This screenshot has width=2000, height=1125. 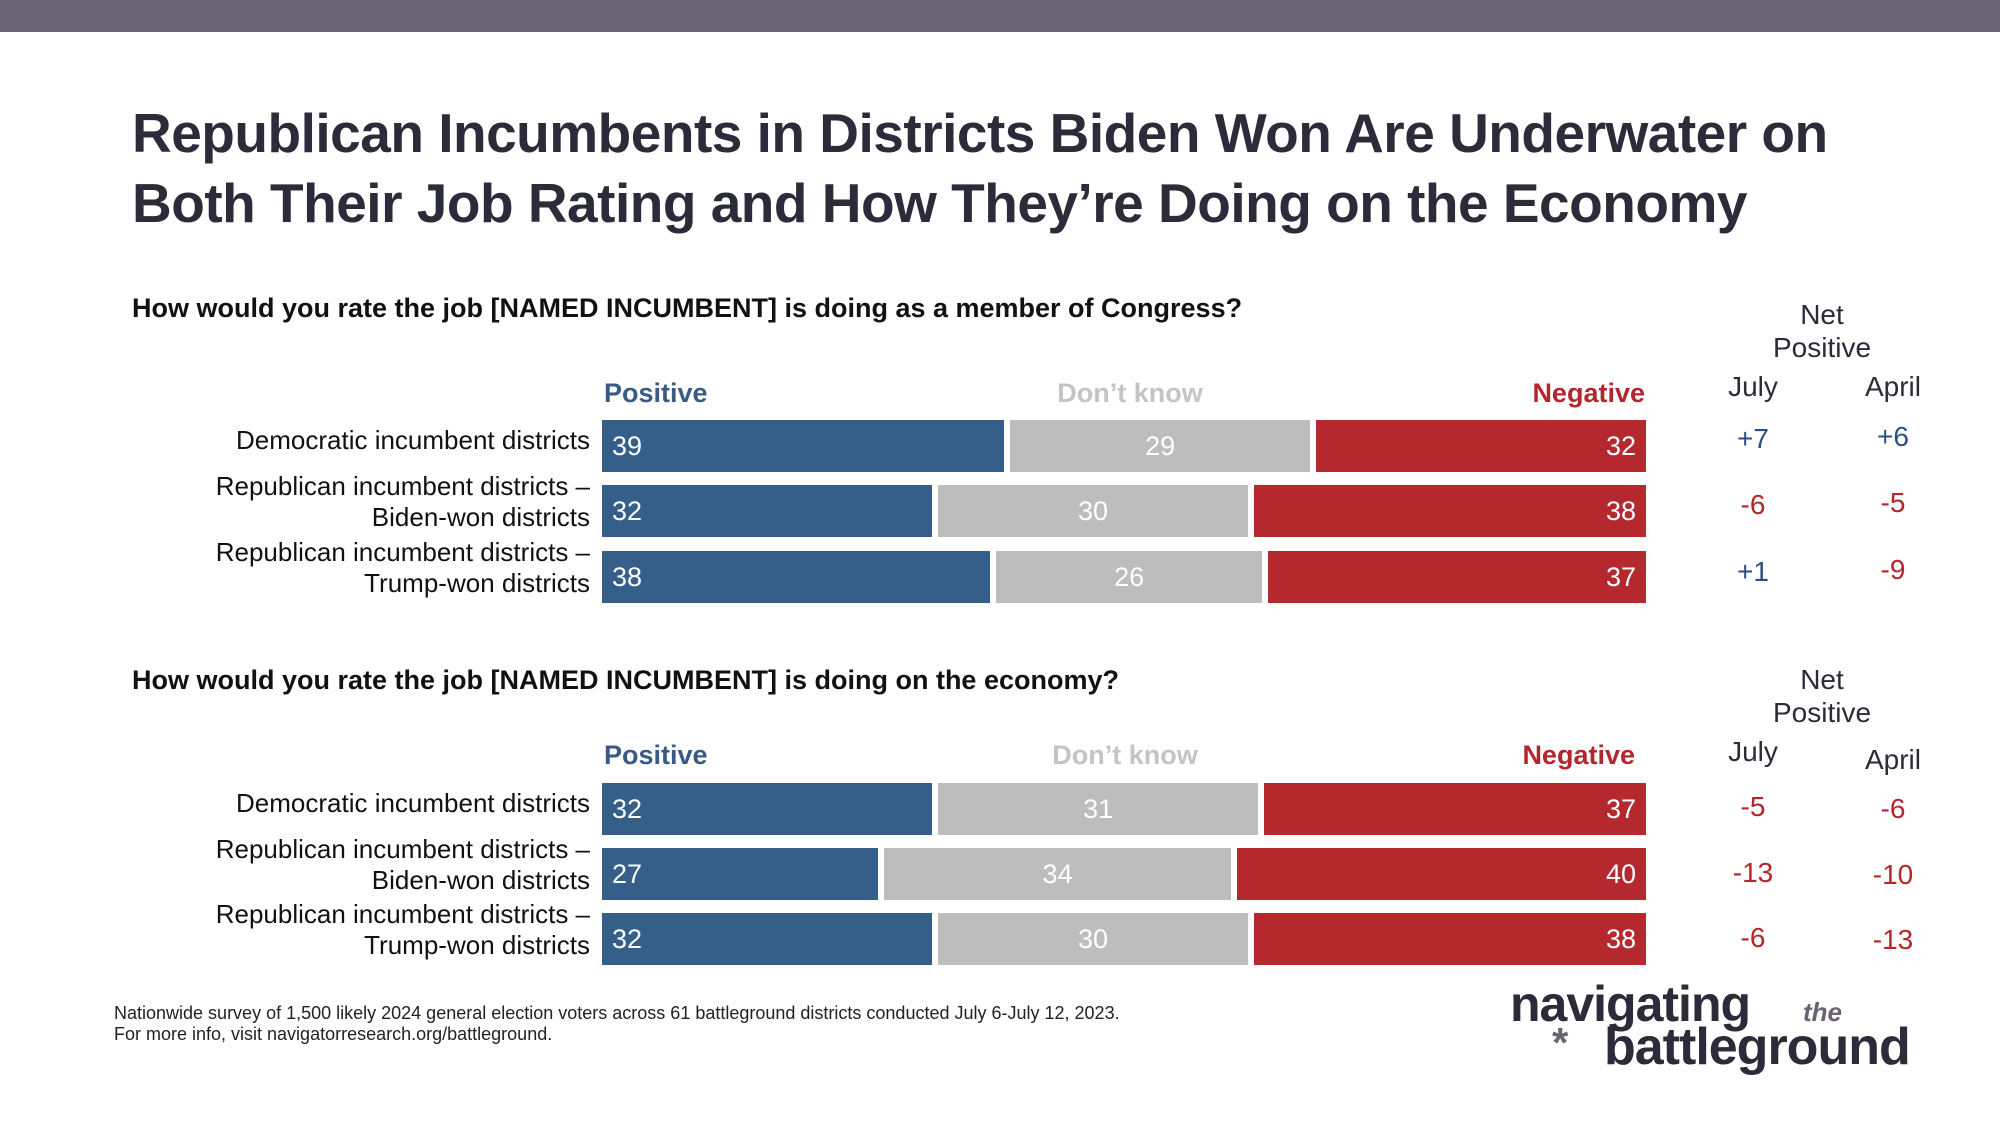 I want to click on logo-the: the, so click(x=1822, y=1012).